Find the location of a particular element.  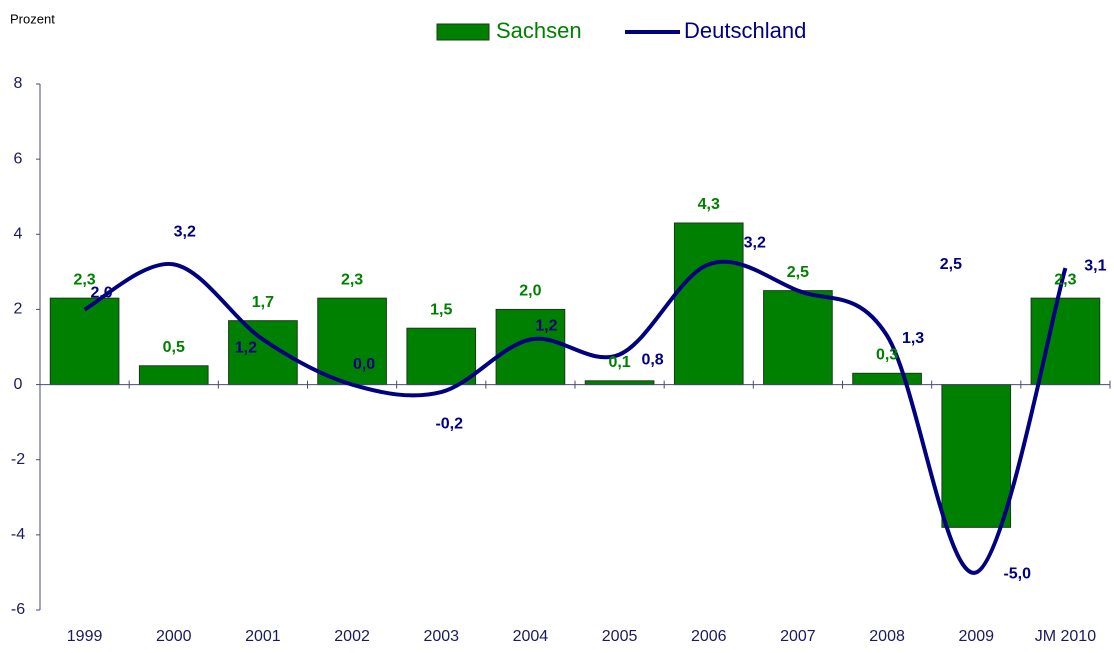

x-tick-label: 1999 is located at coordinates (85, 636).